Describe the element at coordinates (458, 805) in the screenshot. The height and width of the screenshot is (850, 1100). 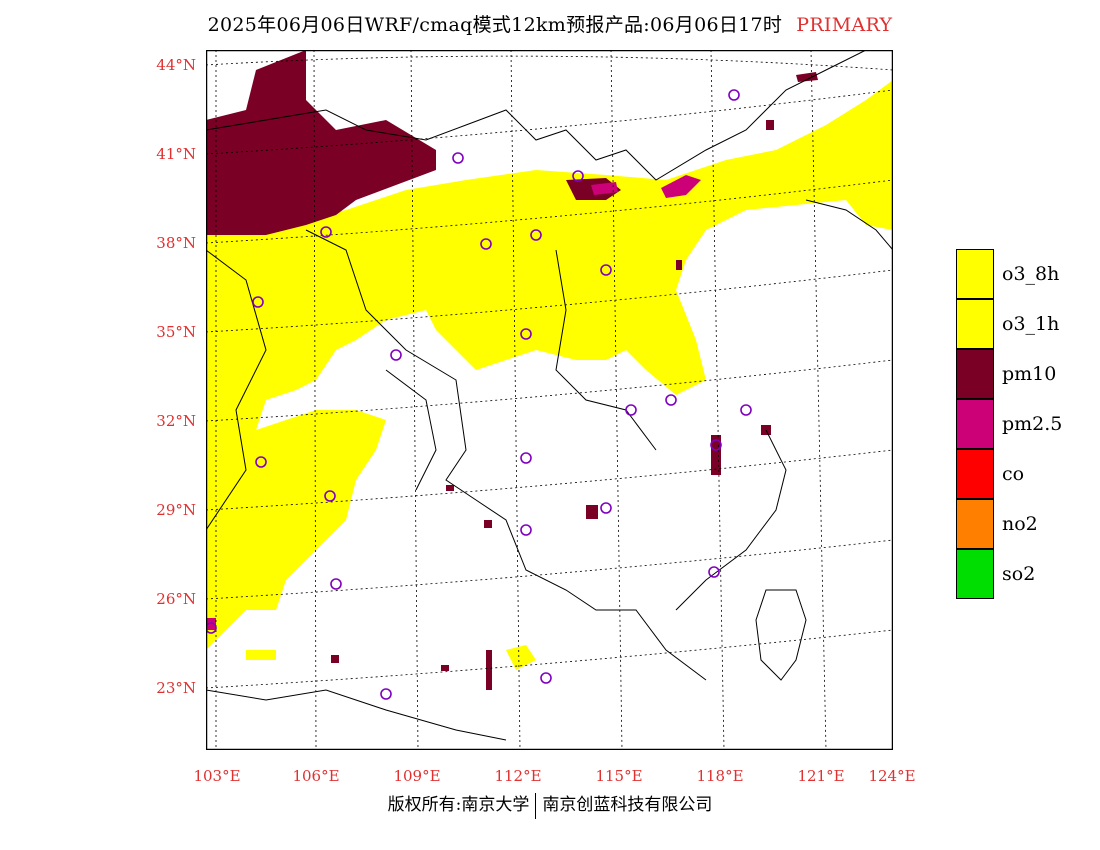
I see `copyright-left: 版权所有:南京大学` at that location.